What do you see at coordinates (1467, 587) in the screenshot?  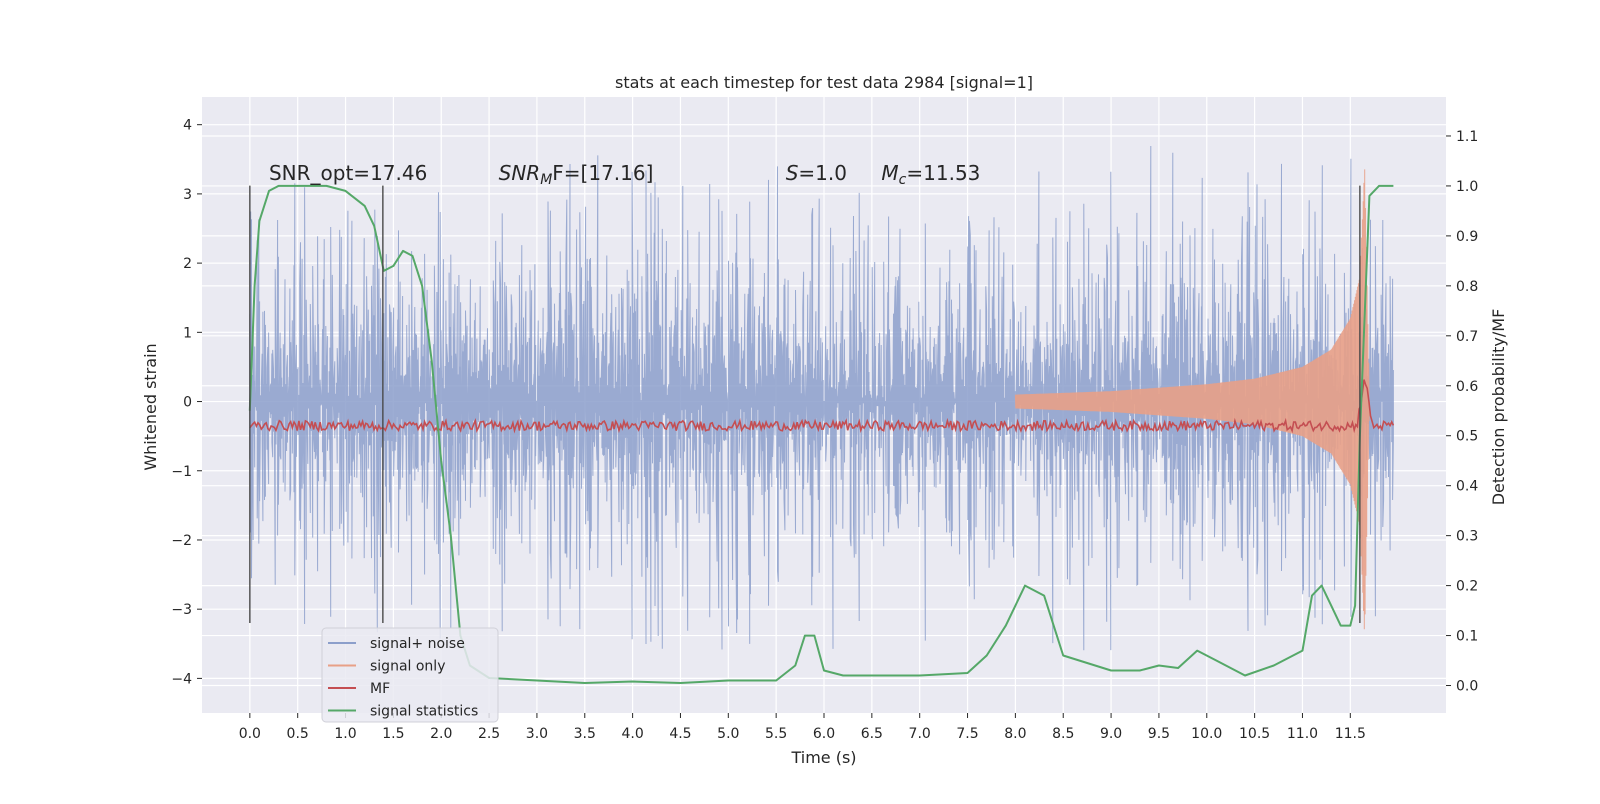 I see `y-tick-label-right: 0.2` at bounding box center [1467, 587].